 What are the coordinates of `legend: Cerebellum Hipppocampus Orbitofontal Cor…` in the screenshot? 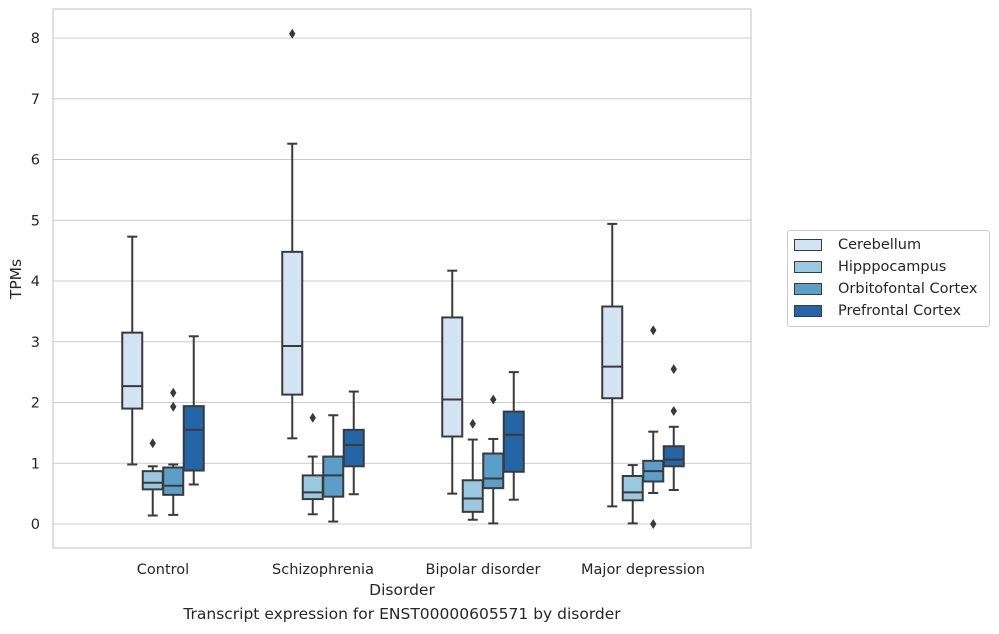 It's located at (888, 278).